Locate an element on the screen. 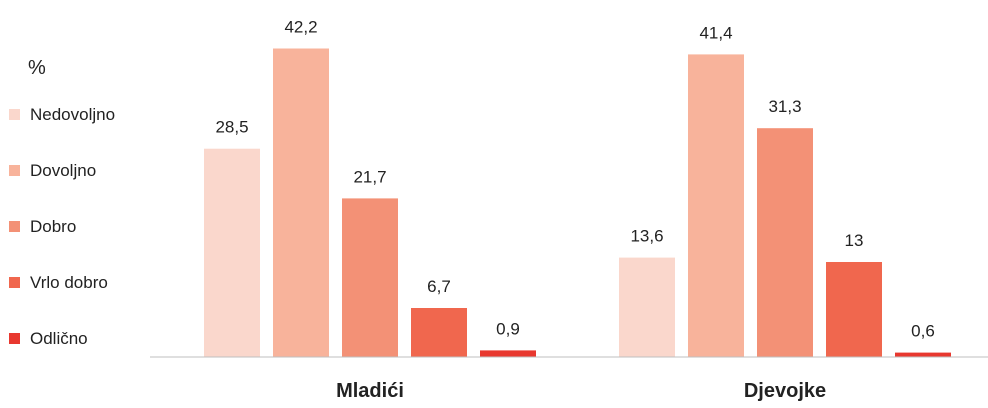  legend-label: Vrlo dobro is located at coordinates (69, 282).